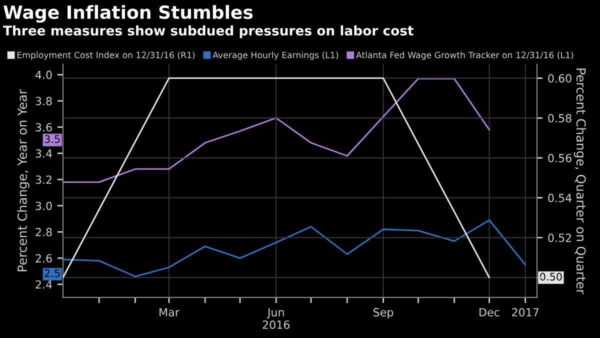 This screenshot has height=338, width=600. What do you see at coordinates (52, 273) in the screenshot?
I see `text: 2.5` at bounding box center [52, 273].